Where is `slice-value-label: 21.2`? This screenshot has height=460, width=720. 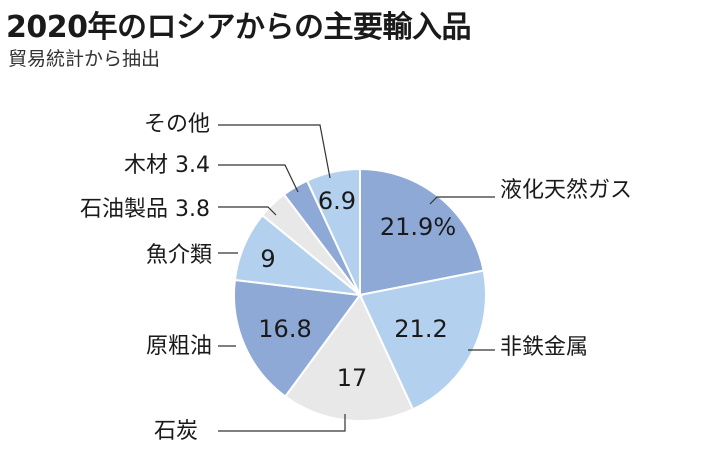
slice-value-label: 21.2 is located at coordinates (420, 329).